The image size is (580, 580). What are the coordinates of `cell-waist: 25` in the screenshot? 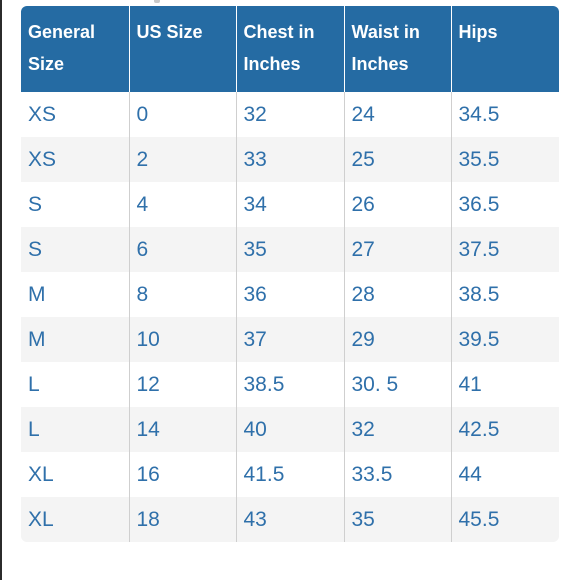 It's located at (398, 159).